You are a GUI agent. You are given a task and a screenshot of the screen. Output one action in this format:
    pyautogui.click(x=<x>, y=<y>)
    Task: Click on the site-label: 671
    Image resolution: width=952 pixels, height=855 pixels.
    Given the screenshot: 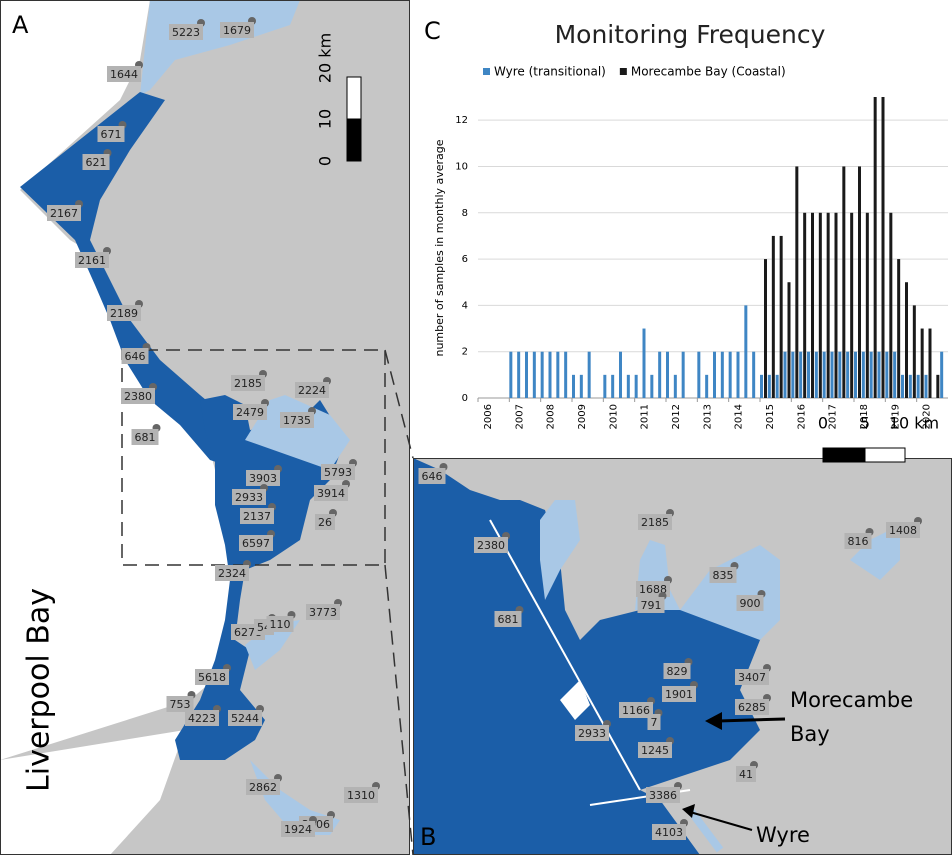 What is the action you would take?
    pyautogui.click(x=111, y=134)
    